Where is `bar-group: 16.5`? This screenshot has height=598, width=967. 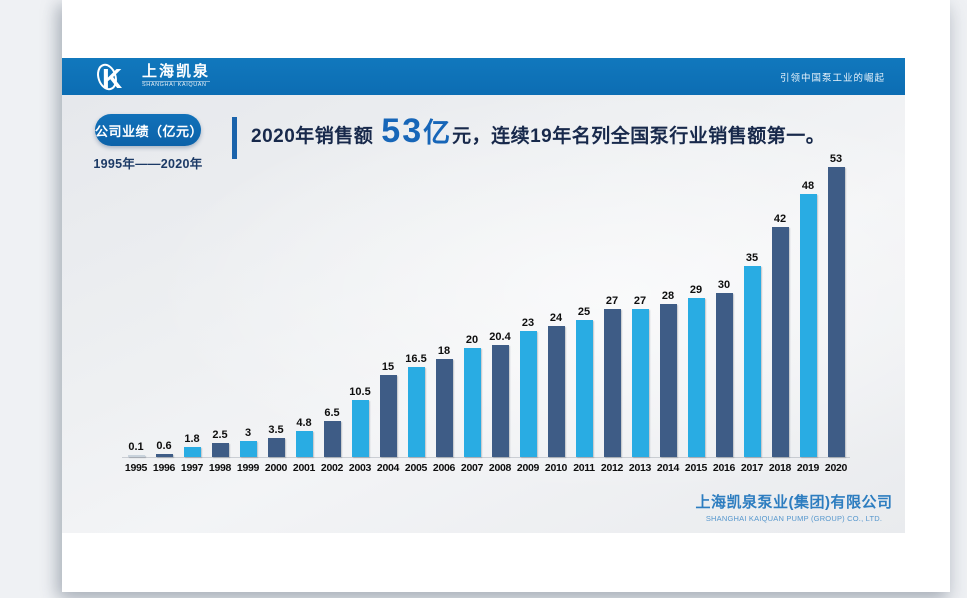
bar-group: 16.5 is located at coordinates (416, 405).